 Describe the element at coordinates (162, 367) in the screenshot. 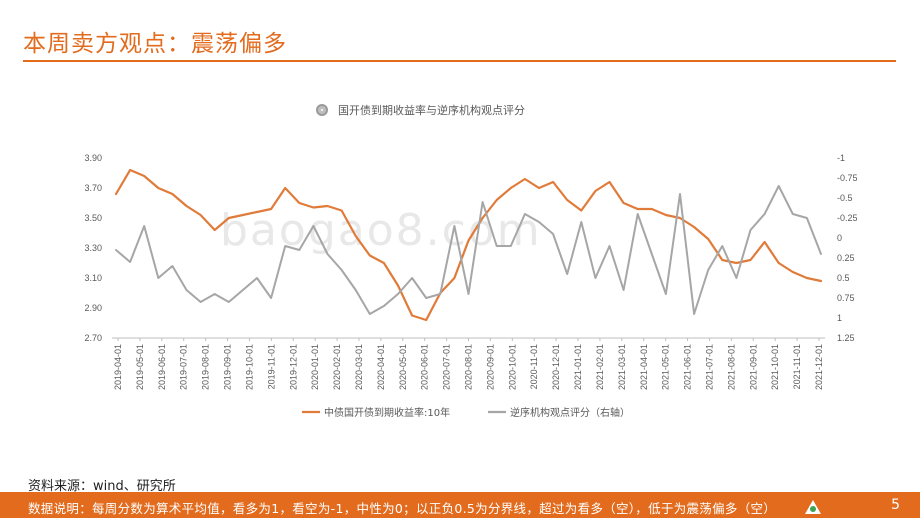

I see `x-tick-label: 2019-06-01` at that location.